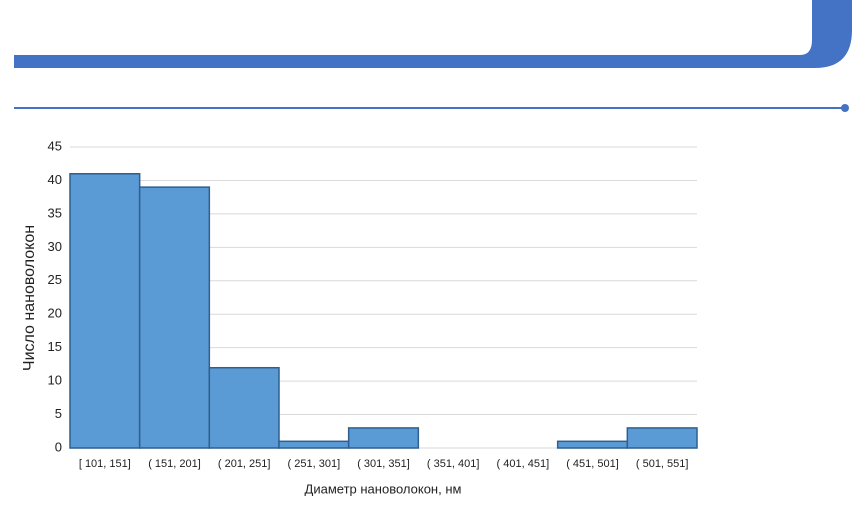 The image size is (852, 512). What do you see at coordinates (55, 346) in the screenshot?
I see `y-tick-label: 15` at bounding box center [55, 346].